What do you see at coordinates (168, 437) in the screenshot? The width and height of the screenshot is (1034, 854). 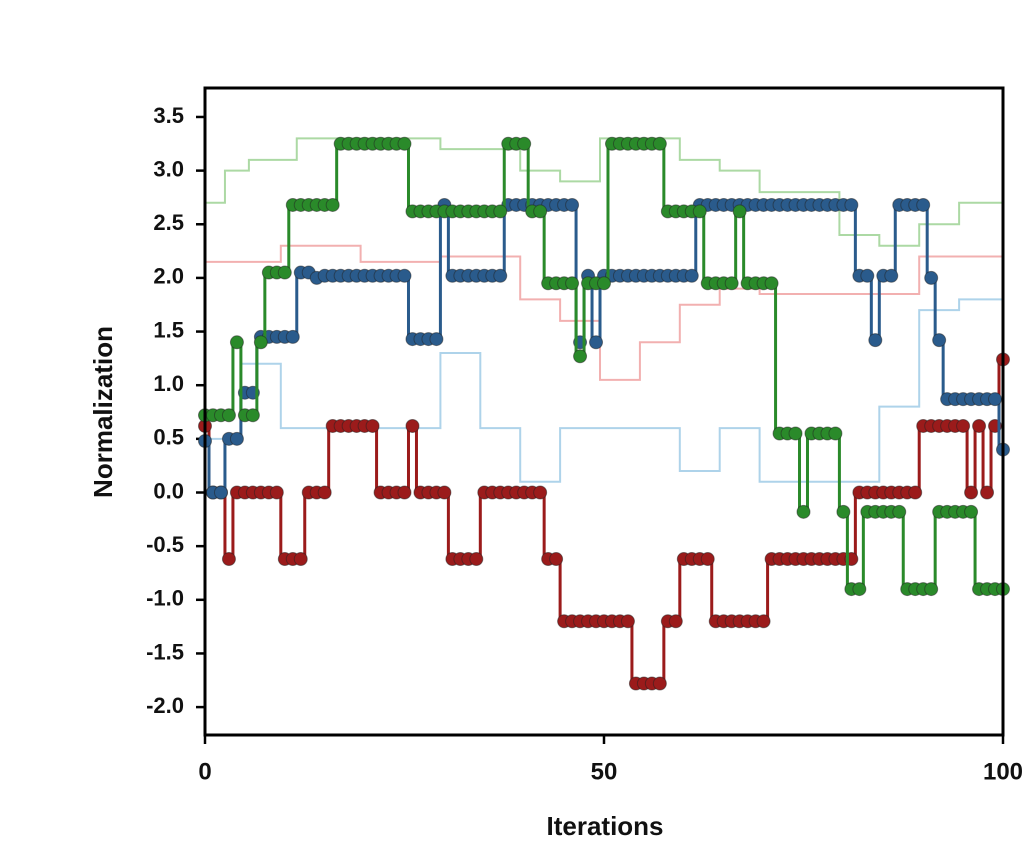 I see `y-tick-label: 0.5` at bounding box center [168, 437].